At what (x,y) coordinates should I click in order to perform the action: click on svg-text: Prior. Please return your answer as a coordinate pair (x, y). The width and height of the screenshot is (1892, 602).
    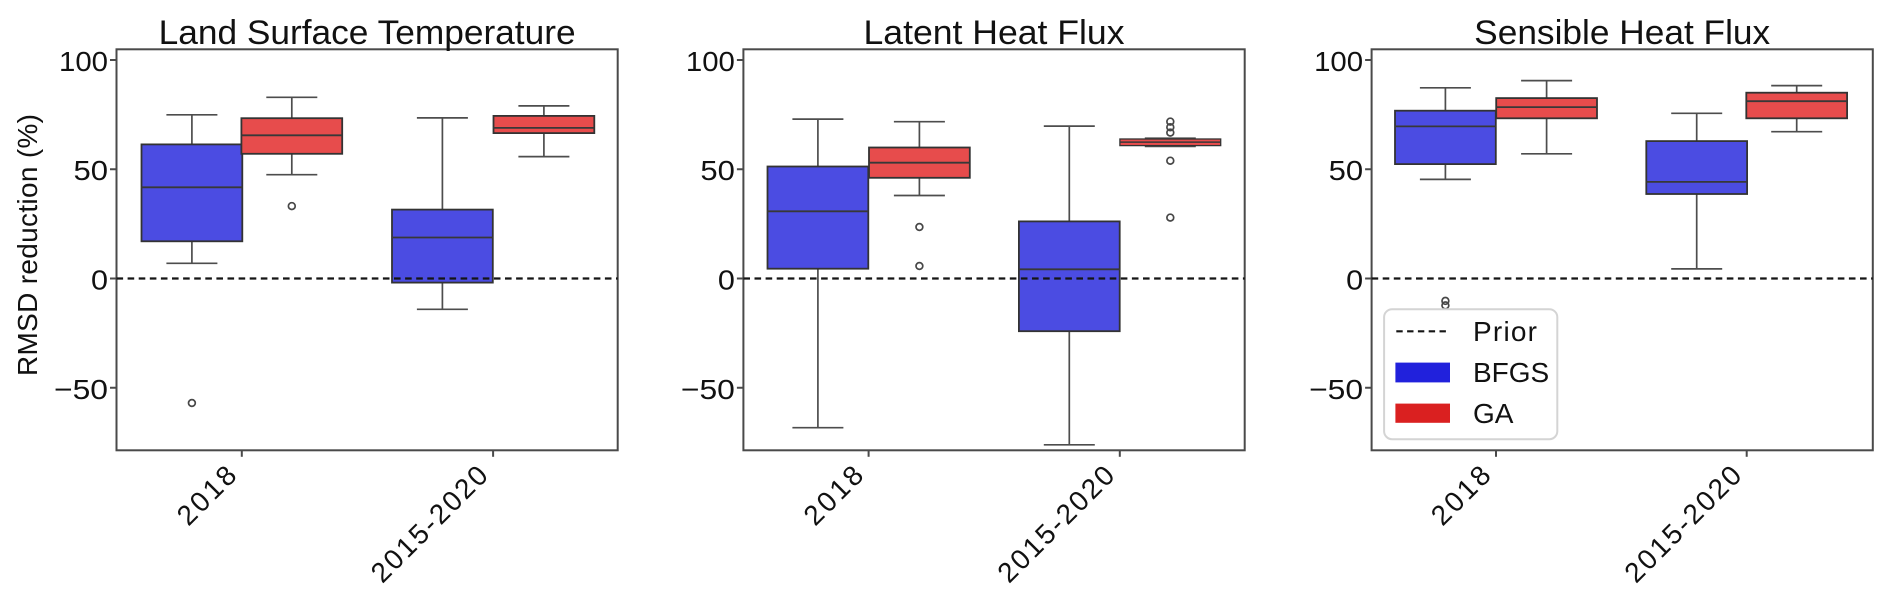
    Looking at the image, I should click on (1505, 331).